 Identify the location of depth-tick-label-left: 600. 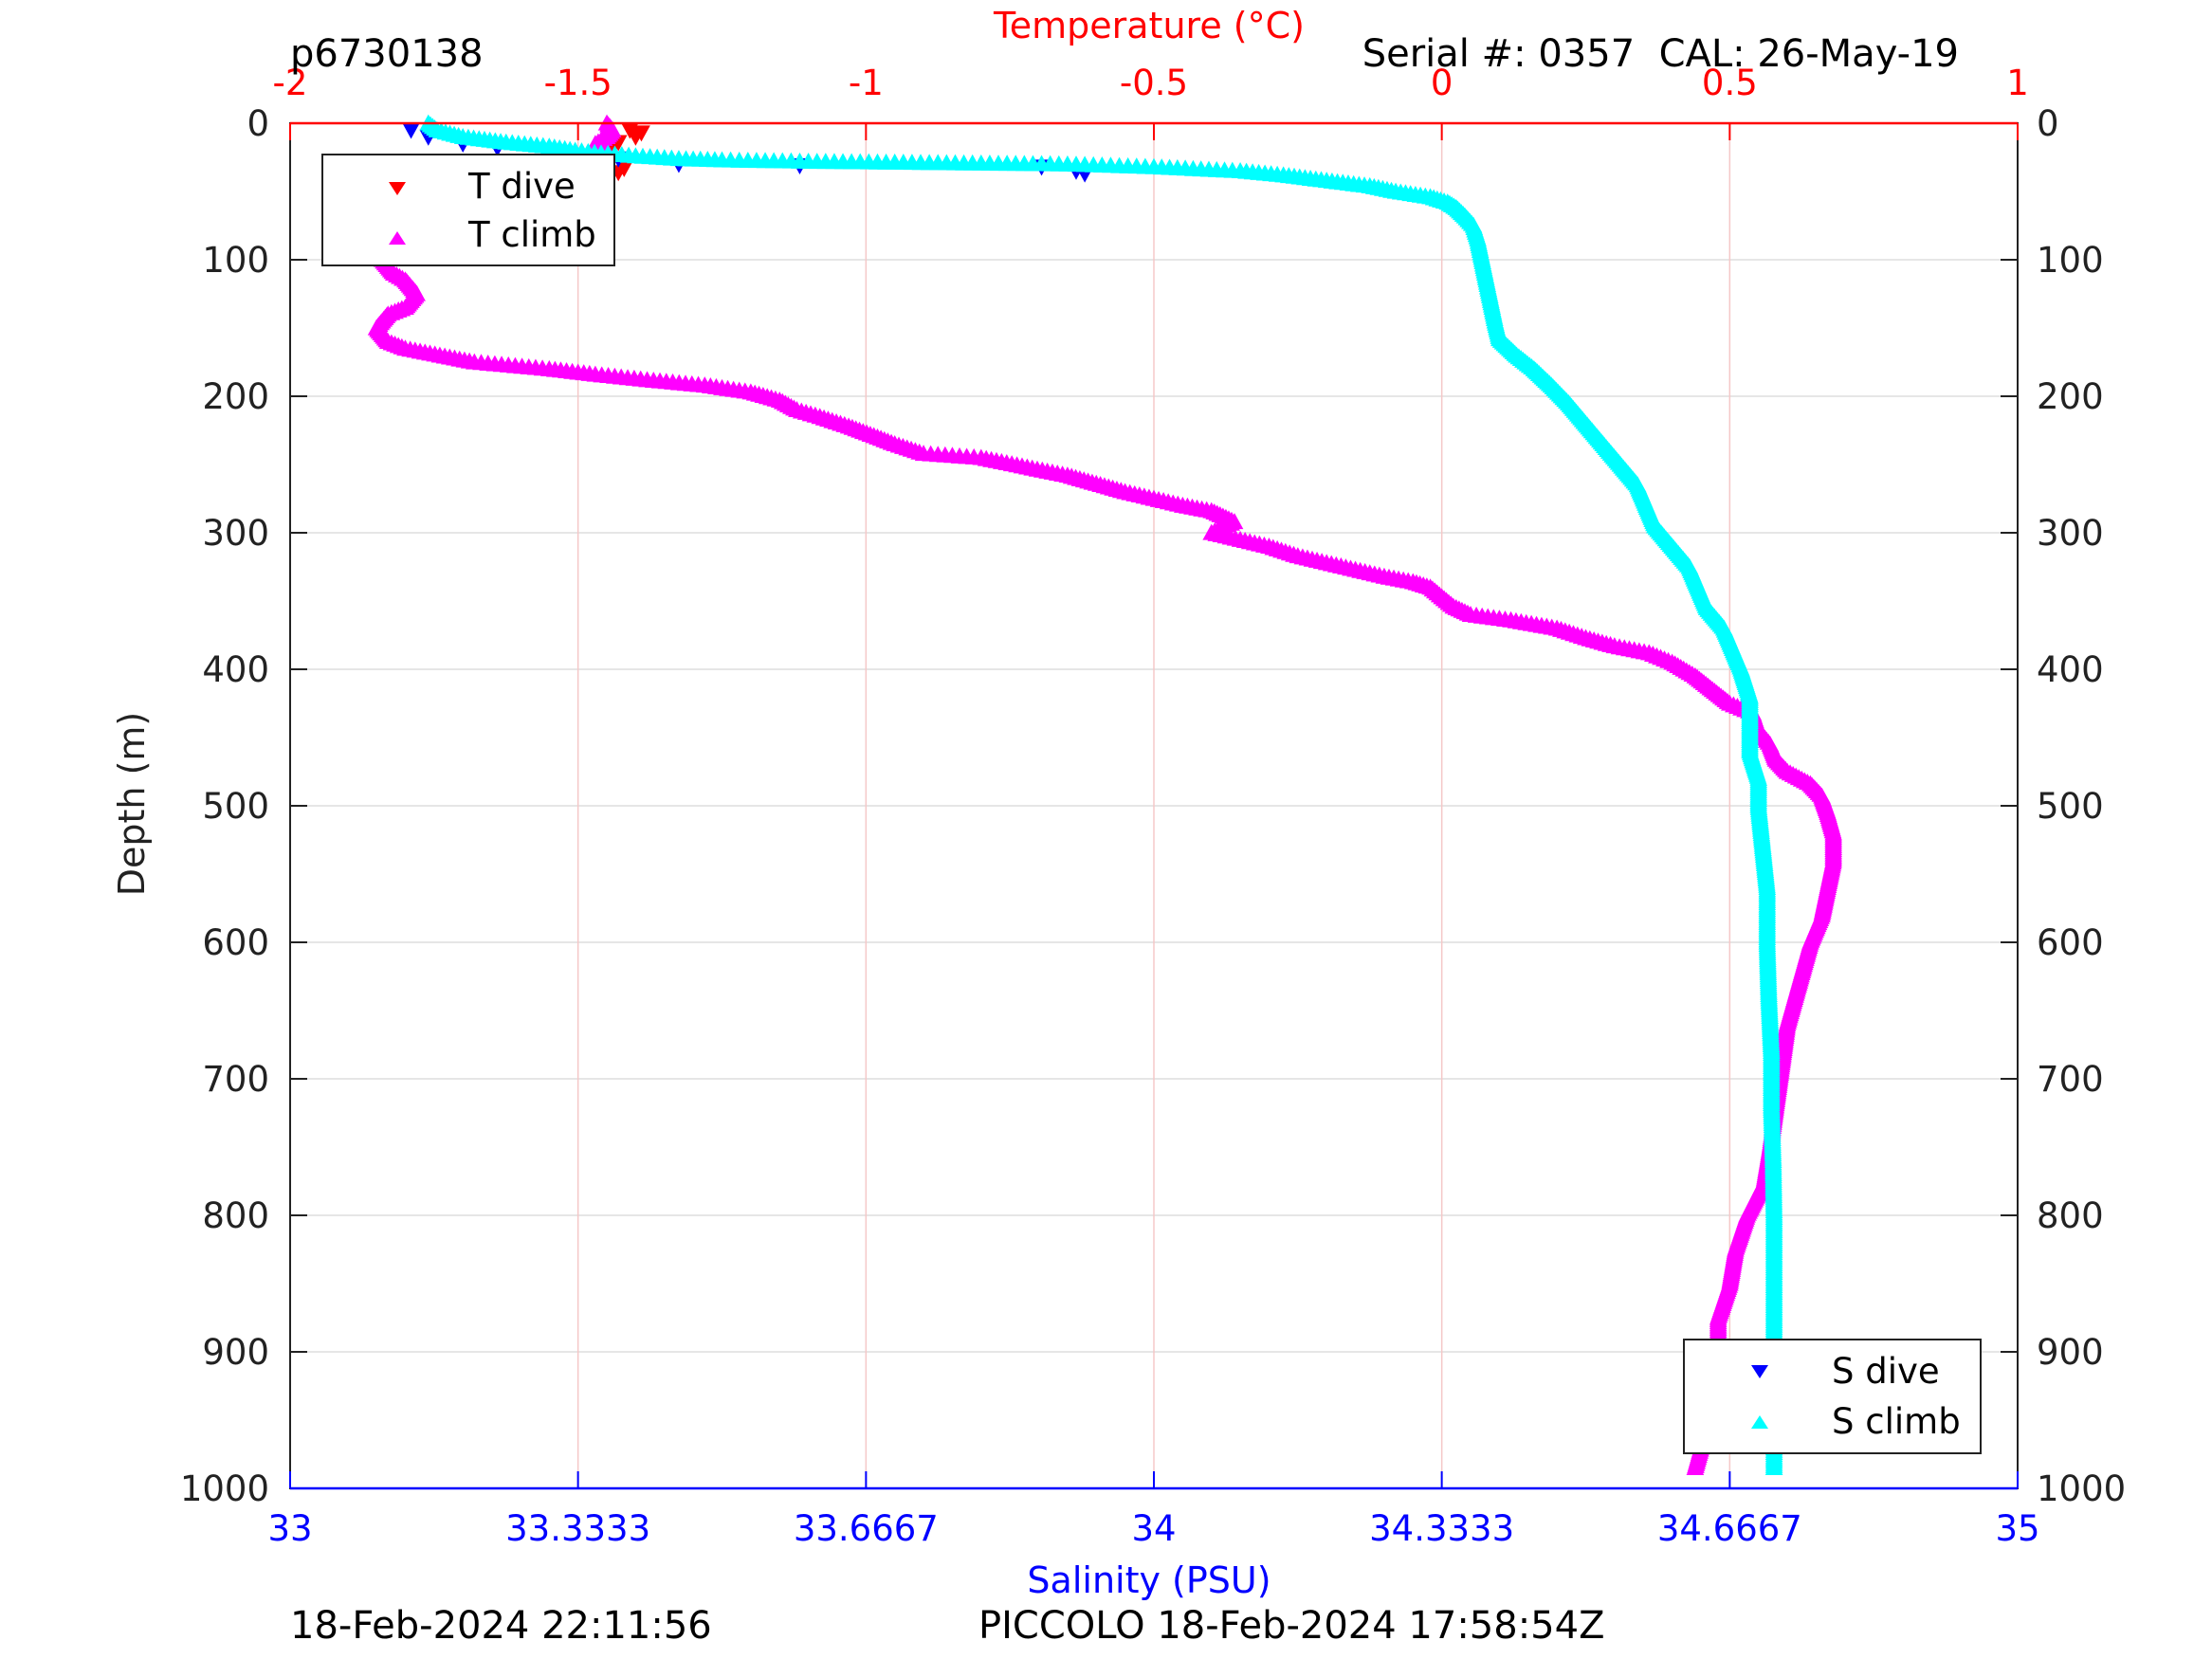
(235, 942).